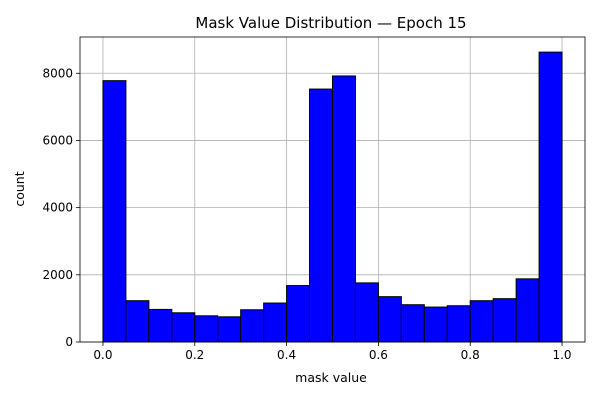 The width and height of the screenshot is (600, 404). I want to click on y-tick-label: 0, so click(69, 342).